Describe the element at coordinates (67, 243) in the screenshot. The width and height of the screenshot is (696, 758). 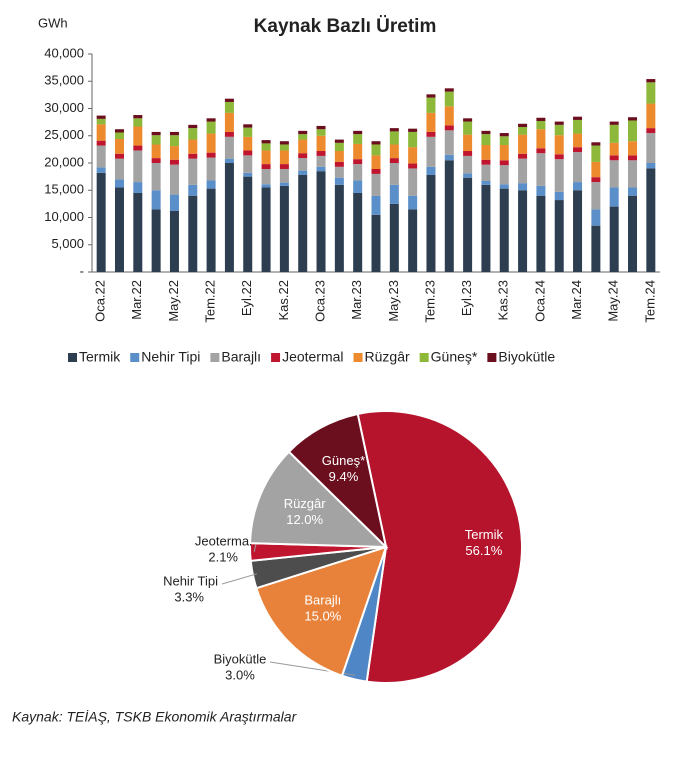
I see `y-tick-label: 5,000` at that location.